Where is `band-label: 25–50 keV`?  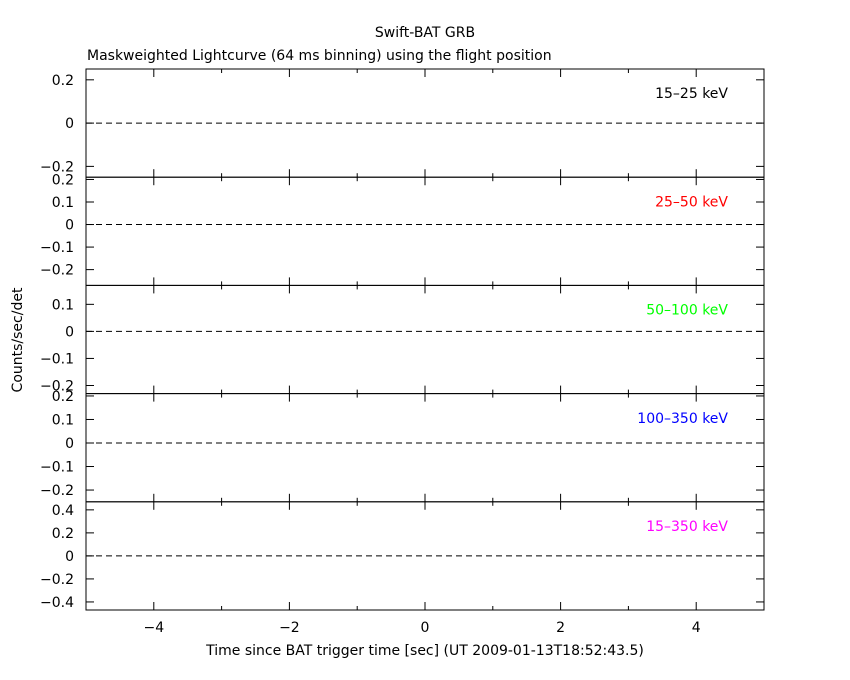
band-label: 25–50 keV is located at coordinates (691, 202).